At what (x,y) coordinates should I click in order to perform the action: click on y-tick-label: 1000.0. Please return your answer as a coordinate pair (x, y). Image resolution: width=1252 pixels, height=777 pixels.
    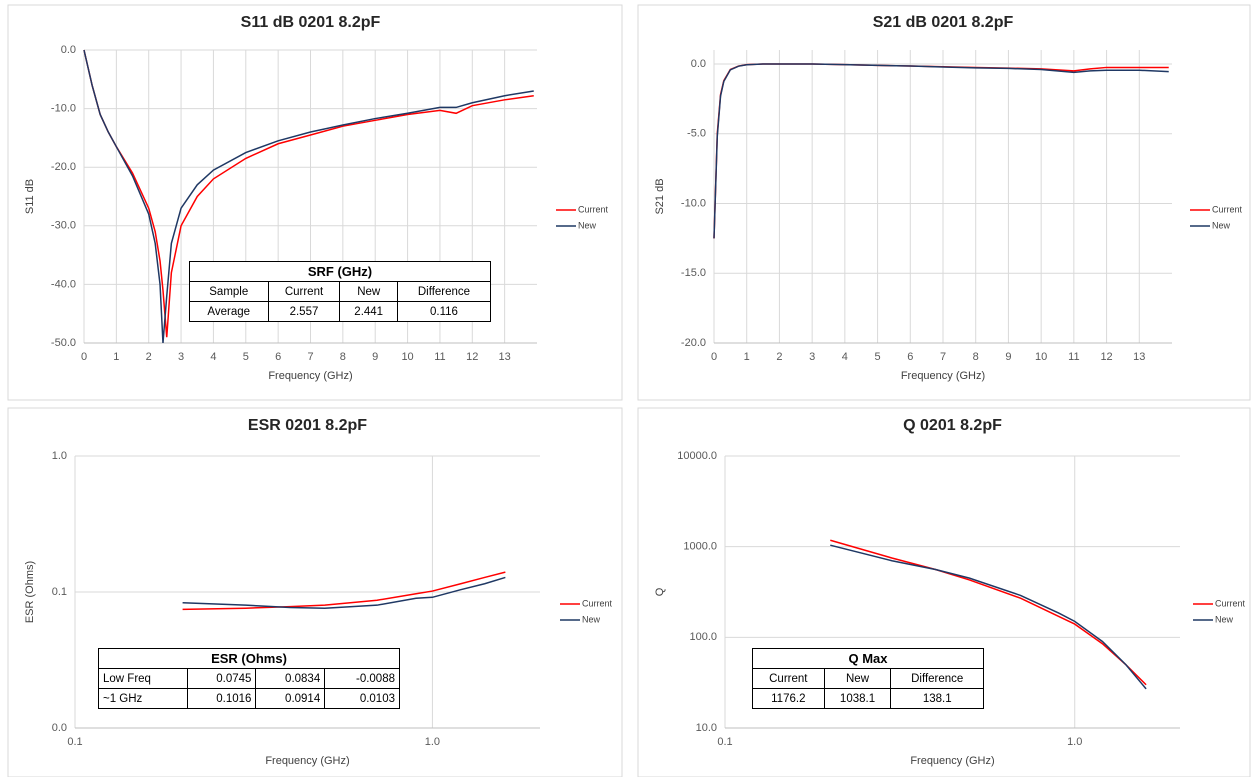
    Looking at the image, I should click on (700, 547).